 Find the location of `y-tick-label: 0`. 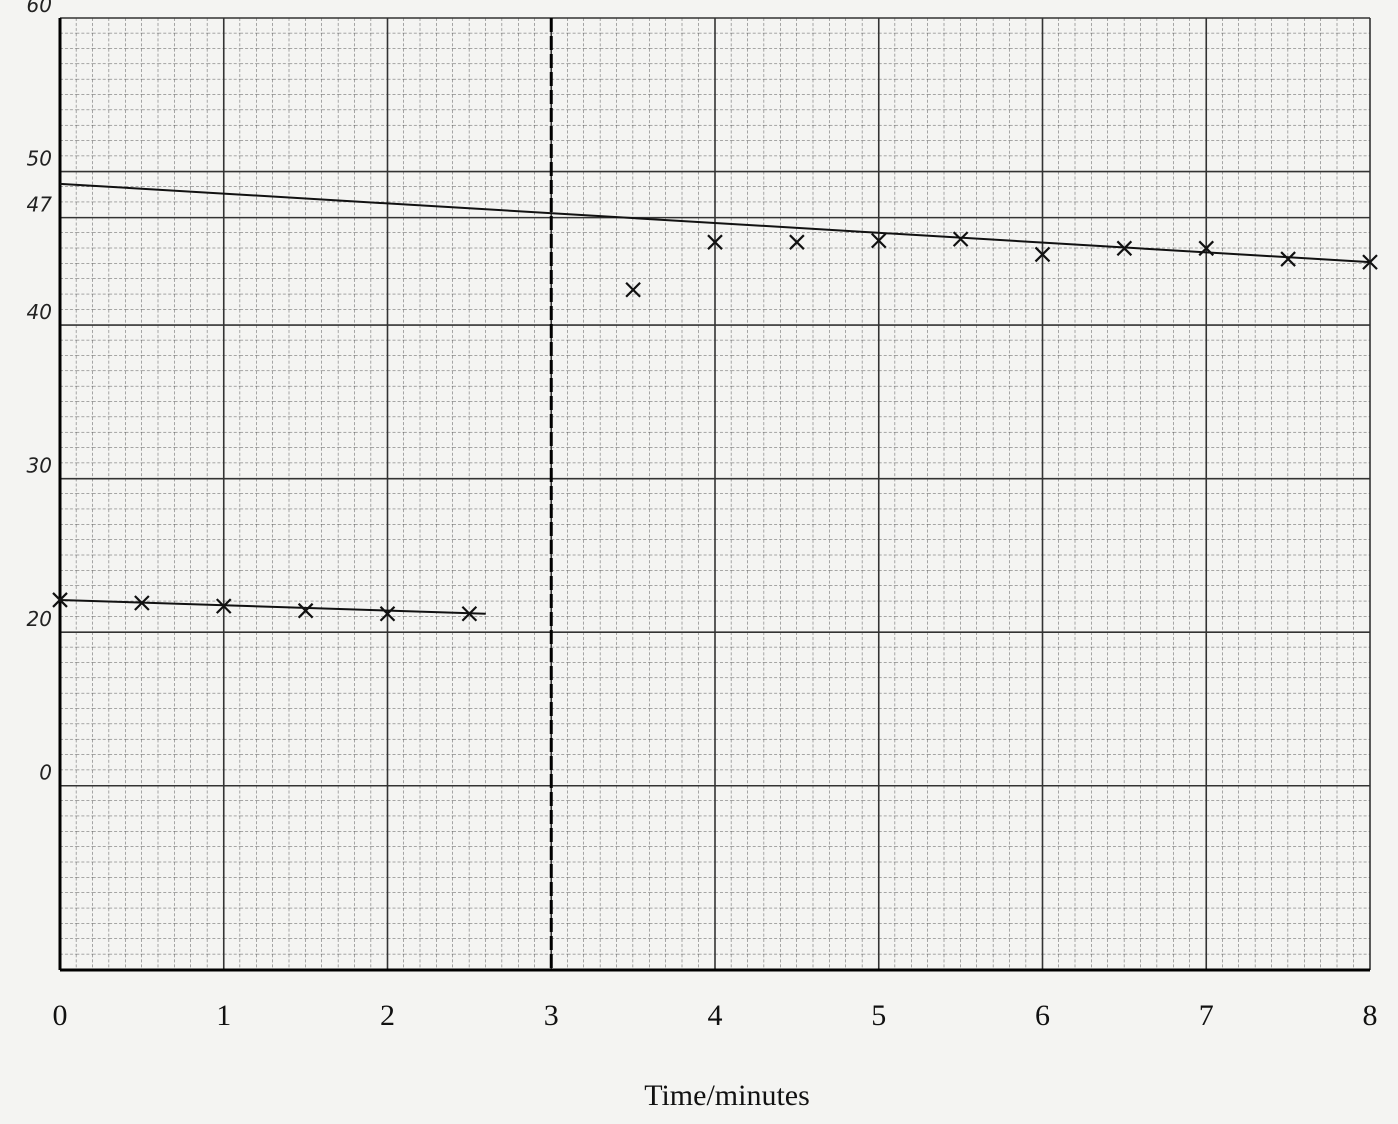

y-tick-label: 0 is located at coordinates (45, 773).